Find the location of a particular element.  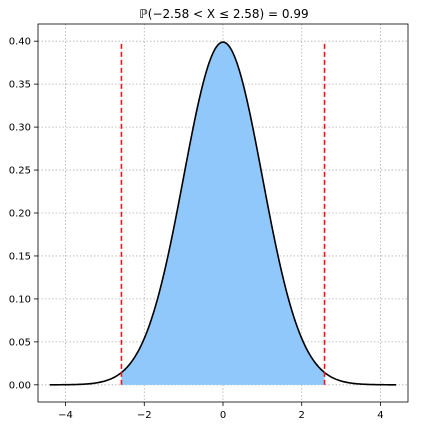

y-tick-label: 0.35 is located at coordinates (20, 85).